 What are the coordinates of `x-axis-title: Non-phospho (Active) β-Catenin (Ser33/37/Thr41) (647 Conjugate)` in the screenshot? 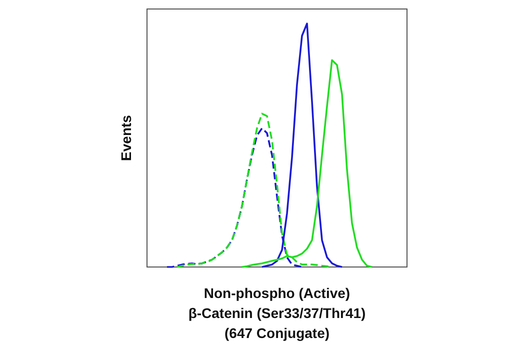 It's located at (277, 313).